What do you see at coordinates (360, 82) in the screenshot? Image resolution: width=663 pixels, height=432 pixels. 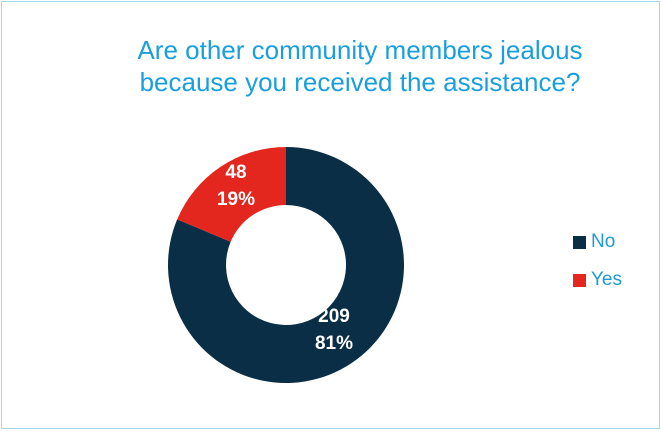 I see `chart-title-line-2: because you received the assistance?` at bounding box center [360, 82].